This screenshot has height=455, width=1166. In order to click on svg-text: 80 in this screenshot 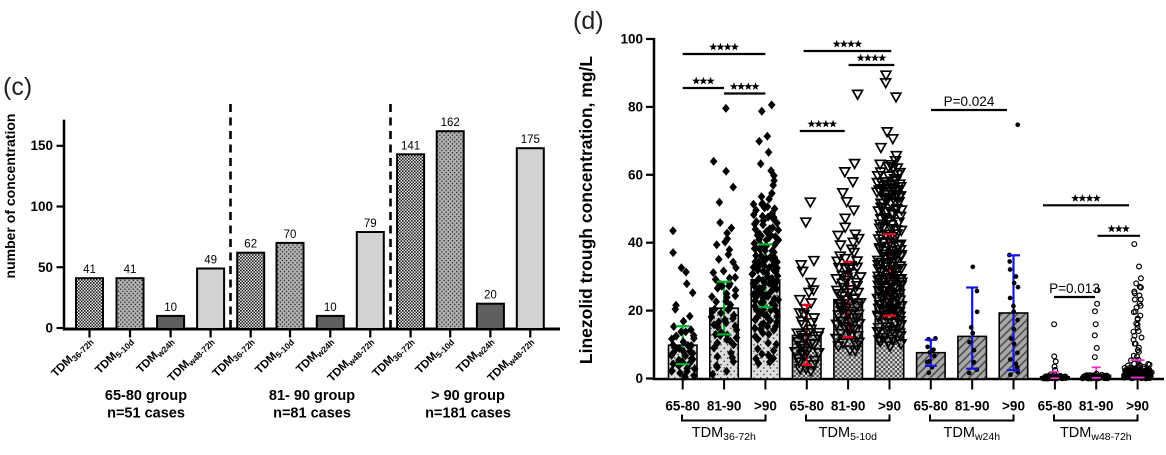, I will do `click(635, 106)`.